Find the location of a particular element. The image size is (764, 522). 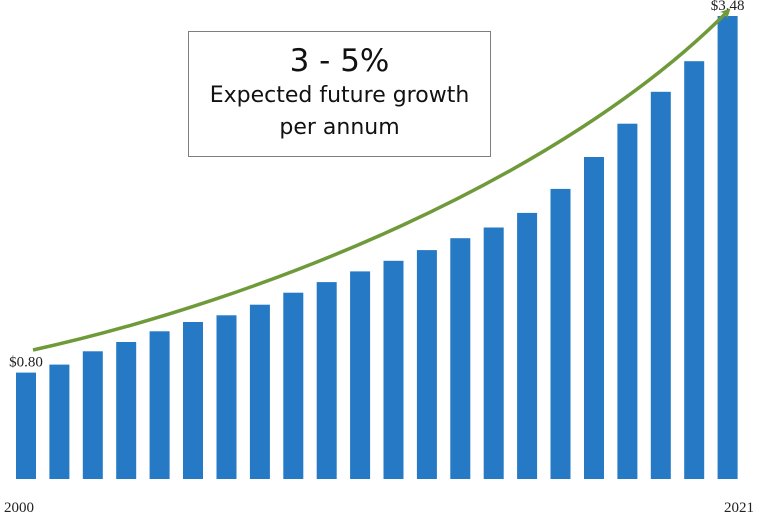

bar-2020 is located at coordinates (694, 270).